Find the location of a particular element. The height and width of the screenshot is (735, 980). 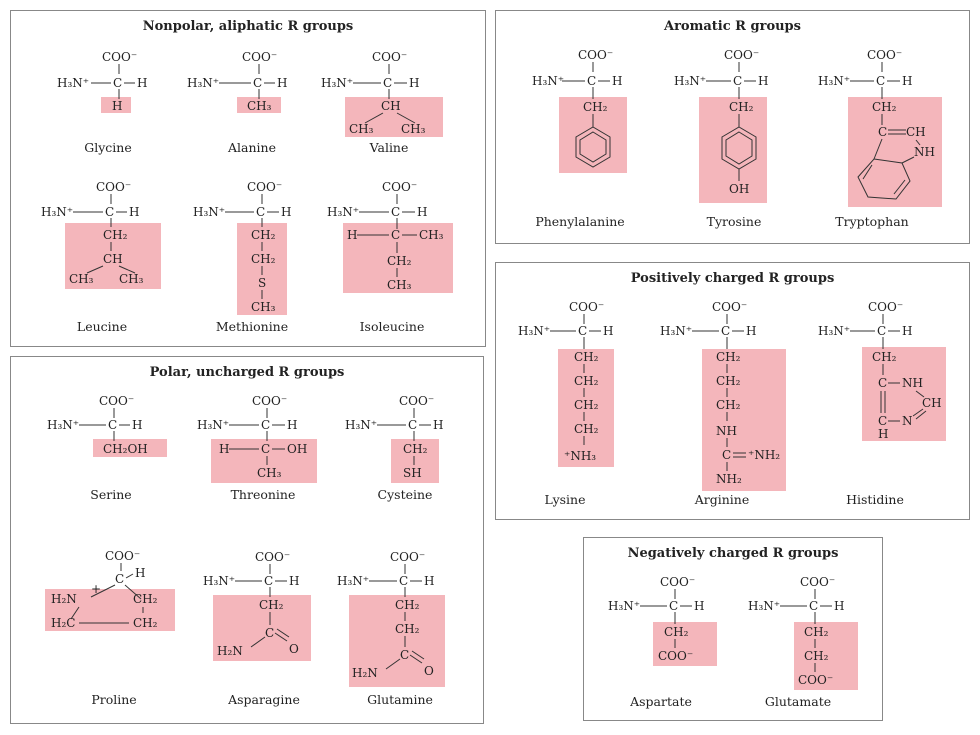

leucine-structure: COO⁻ H₃N⁺ C H CH₂ CH CH₃ CH₃ is located at coordinates (101, 234).